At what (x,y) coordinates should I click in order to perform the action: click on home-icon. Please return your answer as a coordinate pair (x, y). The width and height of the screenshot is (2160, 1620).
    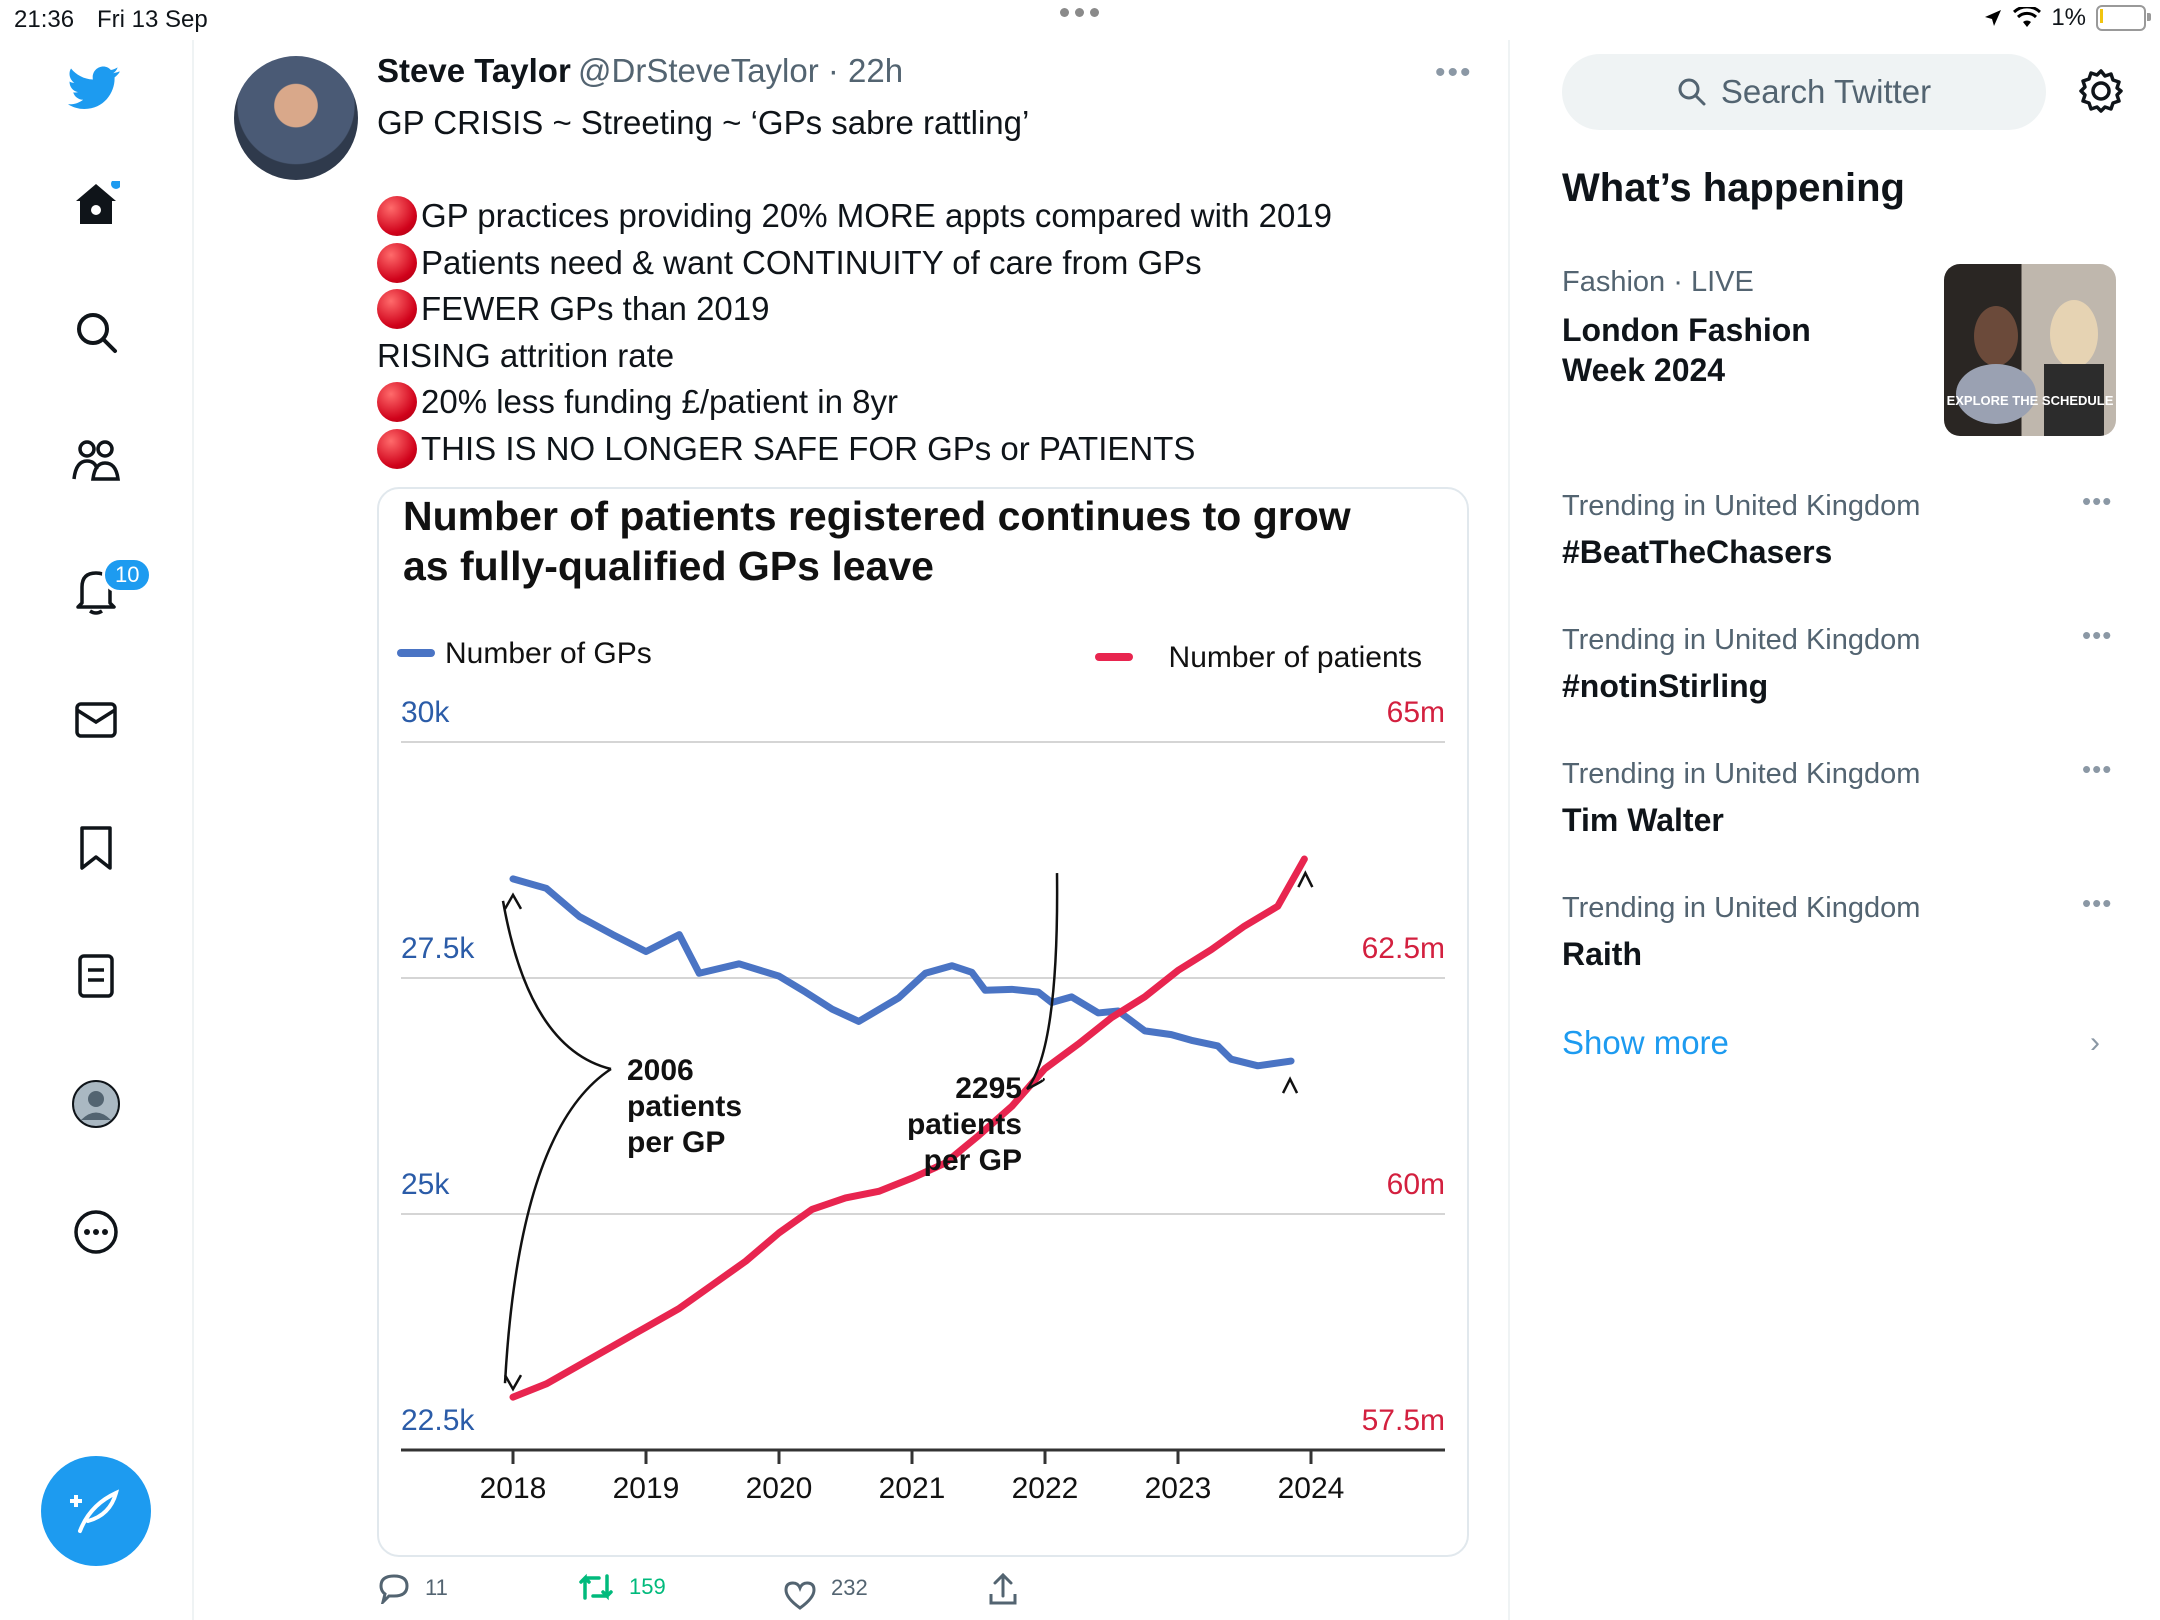
    Looking at the image, I should click on (96, 204).